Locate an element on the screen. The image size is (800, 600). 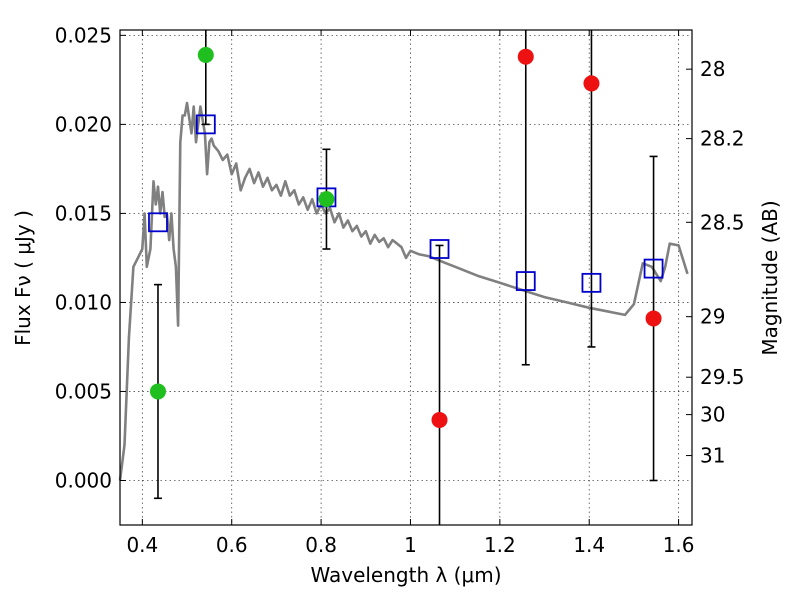
right-tick-label: 28.2 is located at coordinates (722, 139).